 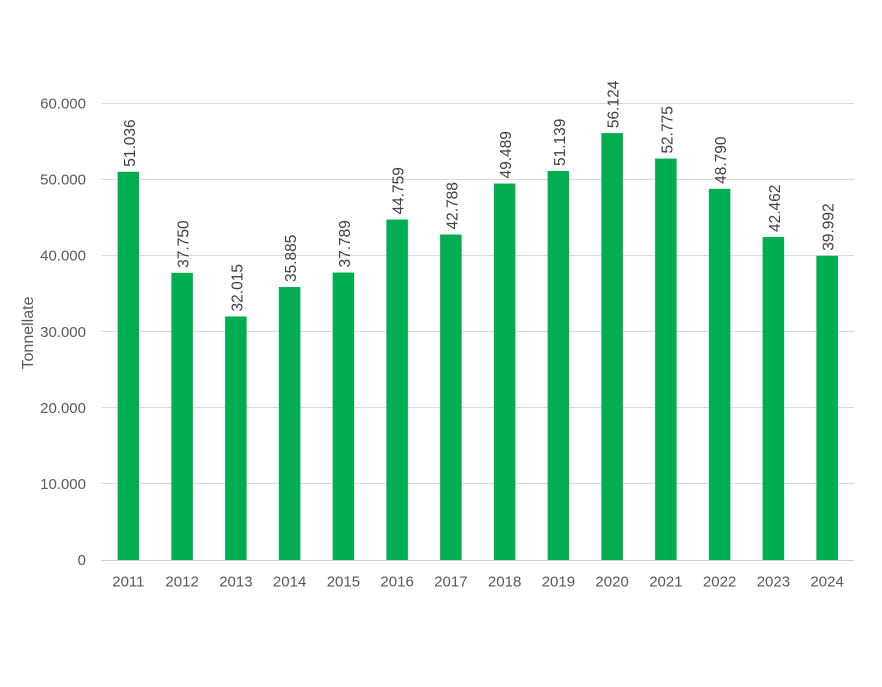 What do you see at coordinates (343, 582) in the screenshot?
I see `svg-text: 2015` at bounding box center [343, 582].